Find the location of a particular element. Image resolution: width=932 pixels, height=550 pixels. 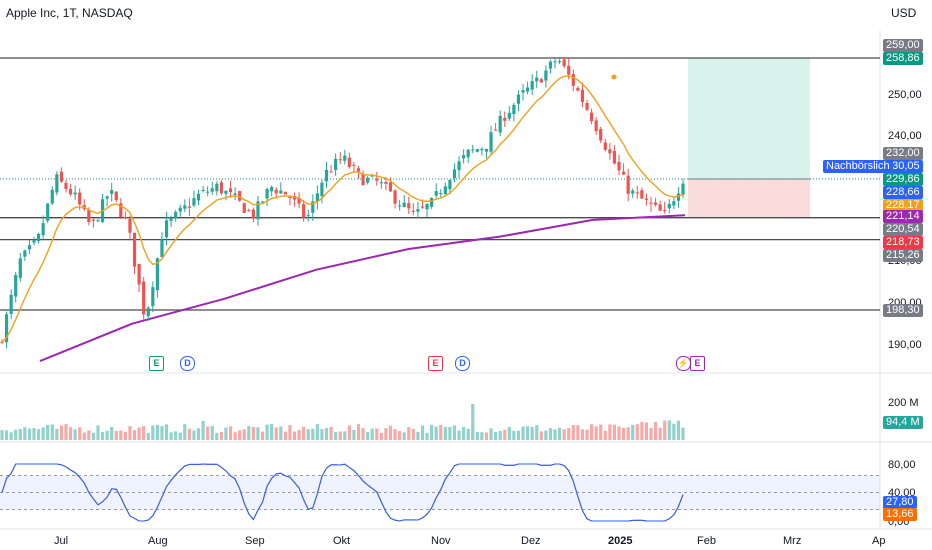

long-position-tool is located at coordinates (749, 138).